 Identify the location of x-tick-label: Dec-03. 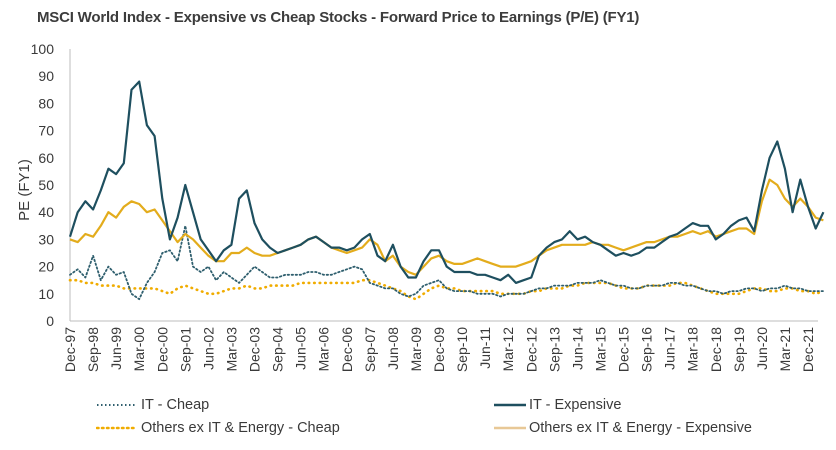
(255, 349).